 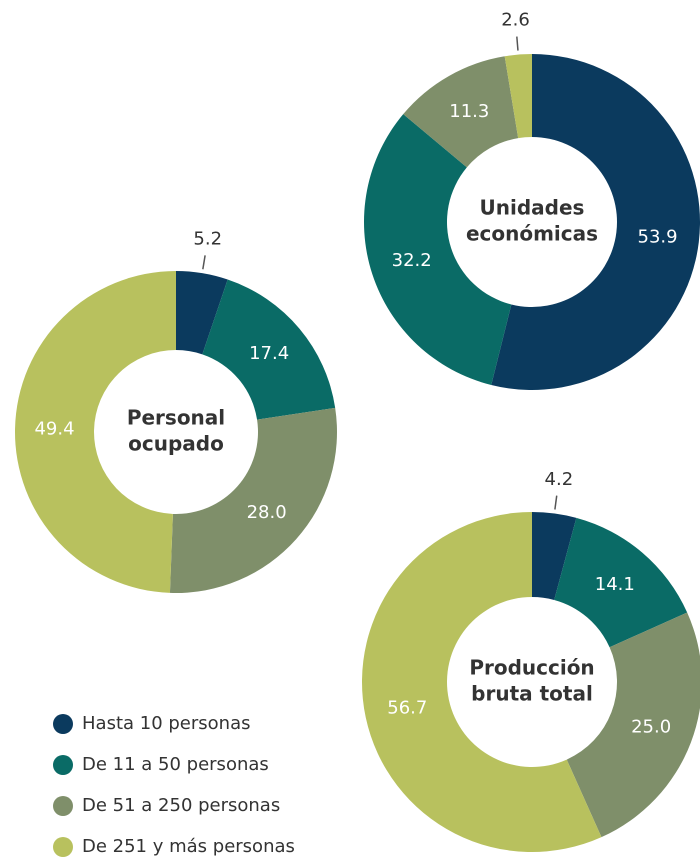 I want to click on value-label: 2.6, so click(x=515, y=20).